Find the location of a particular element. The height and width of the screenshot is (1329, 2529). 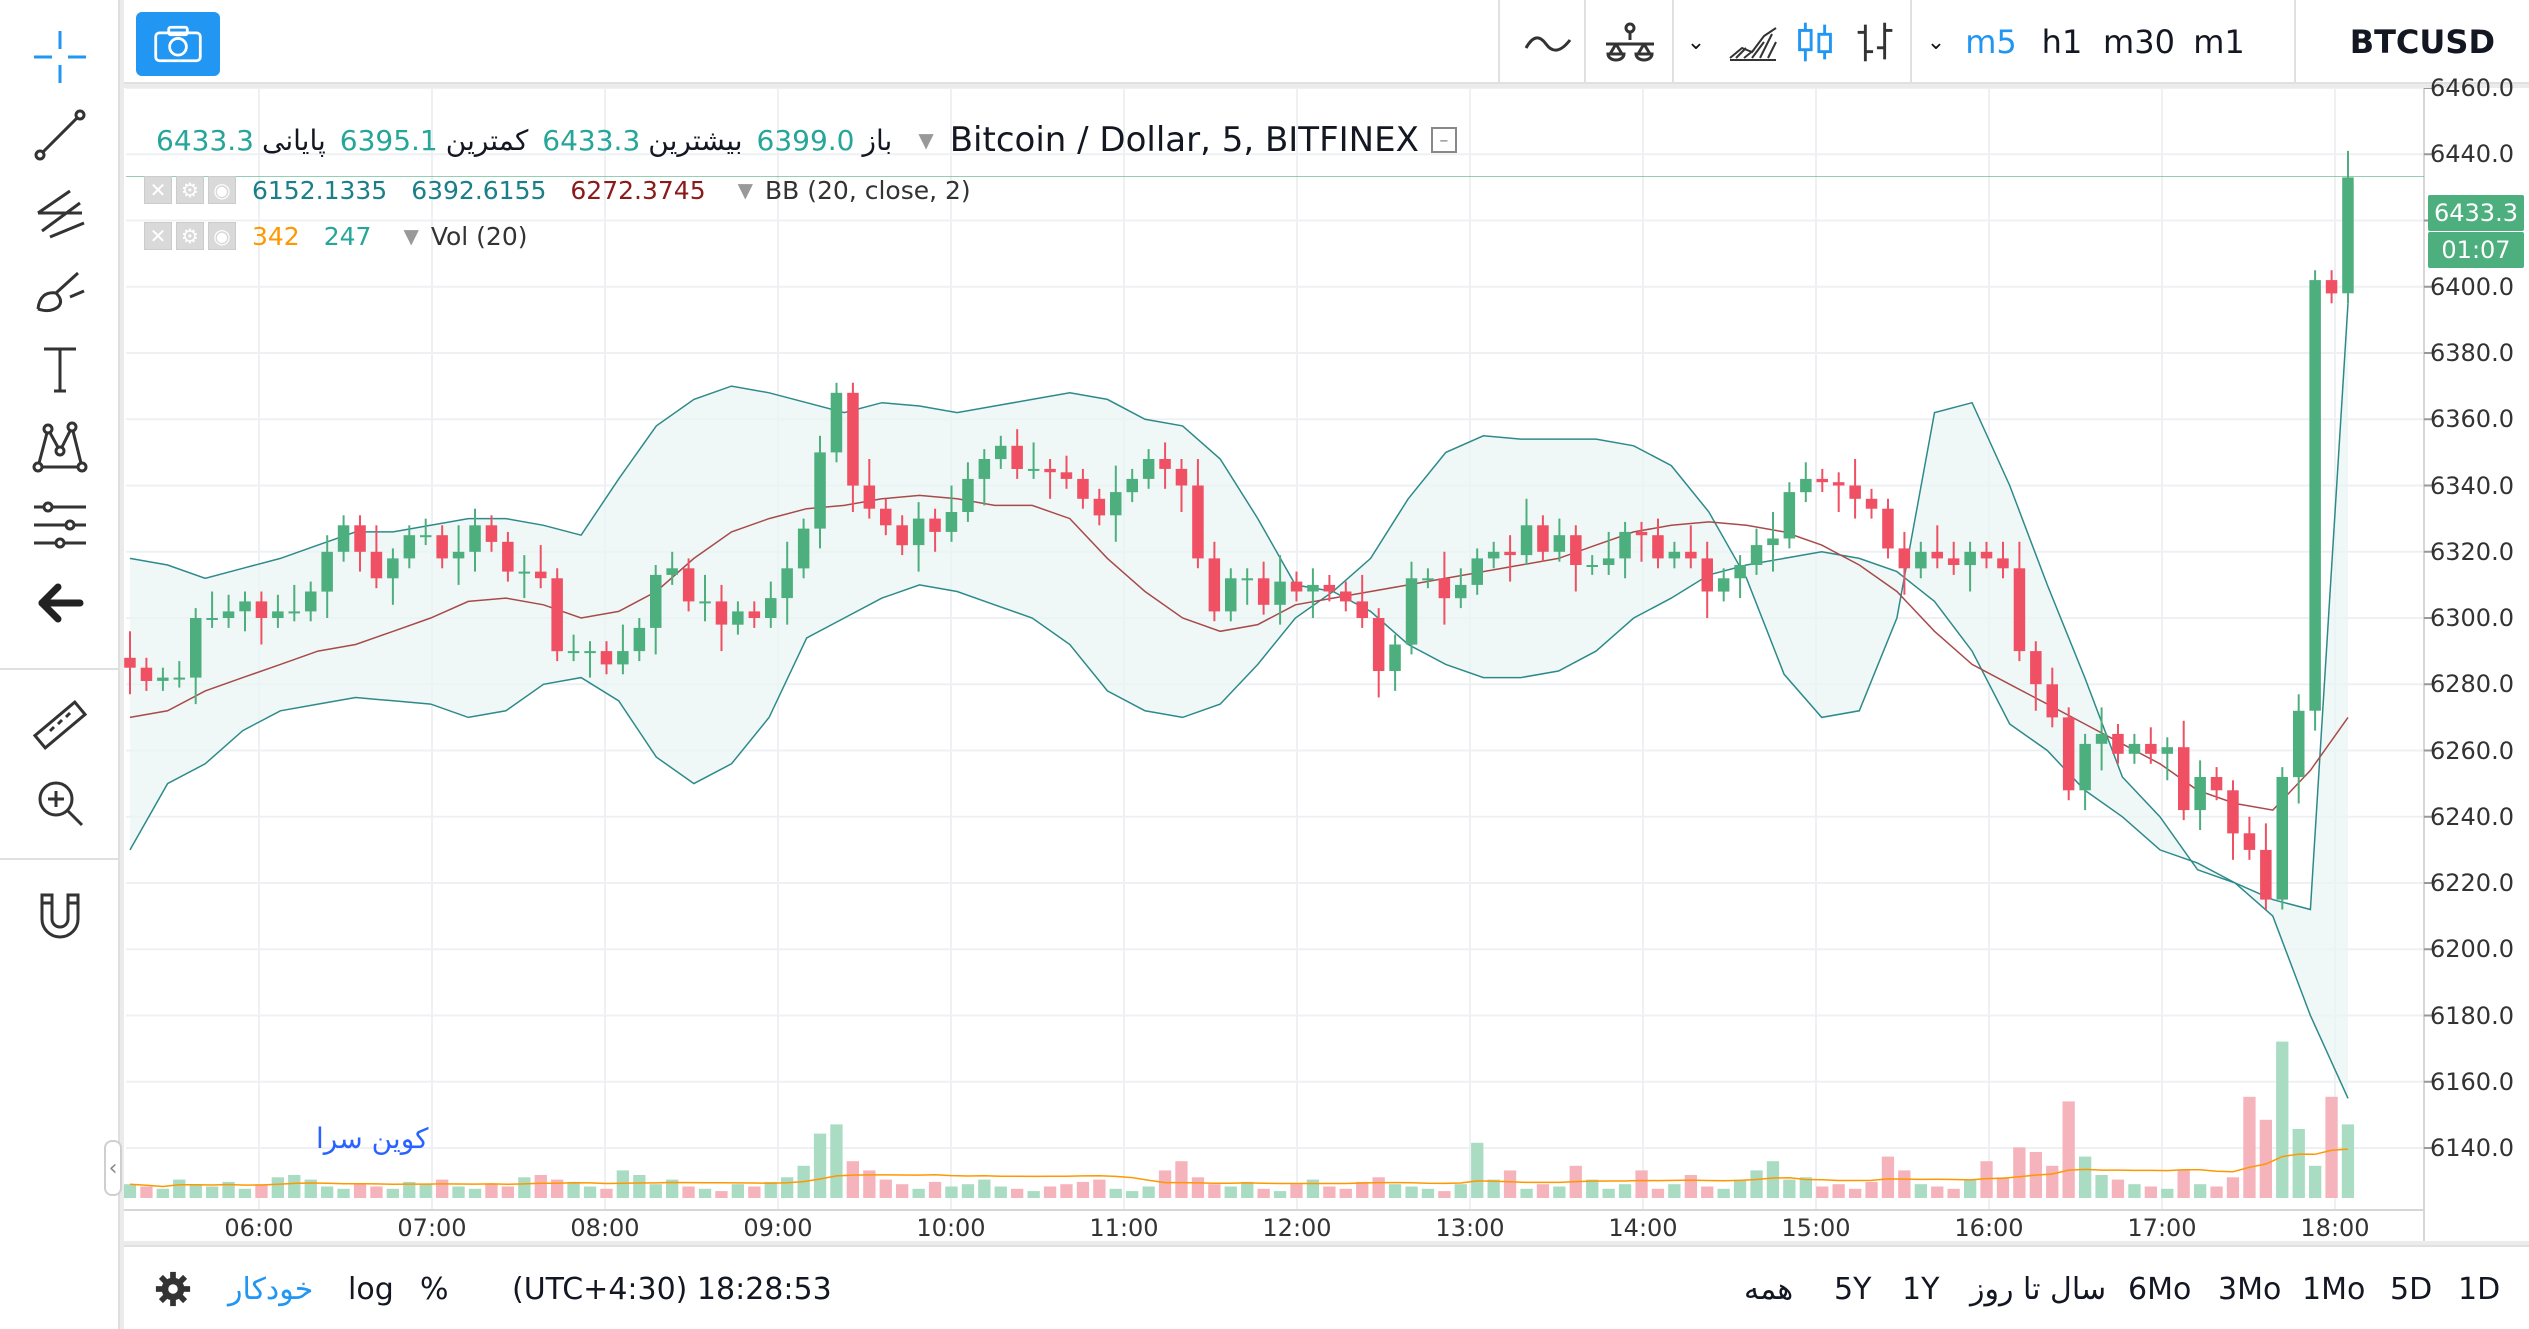

percent-scale-button: % is located at coordinates (434, 1289).